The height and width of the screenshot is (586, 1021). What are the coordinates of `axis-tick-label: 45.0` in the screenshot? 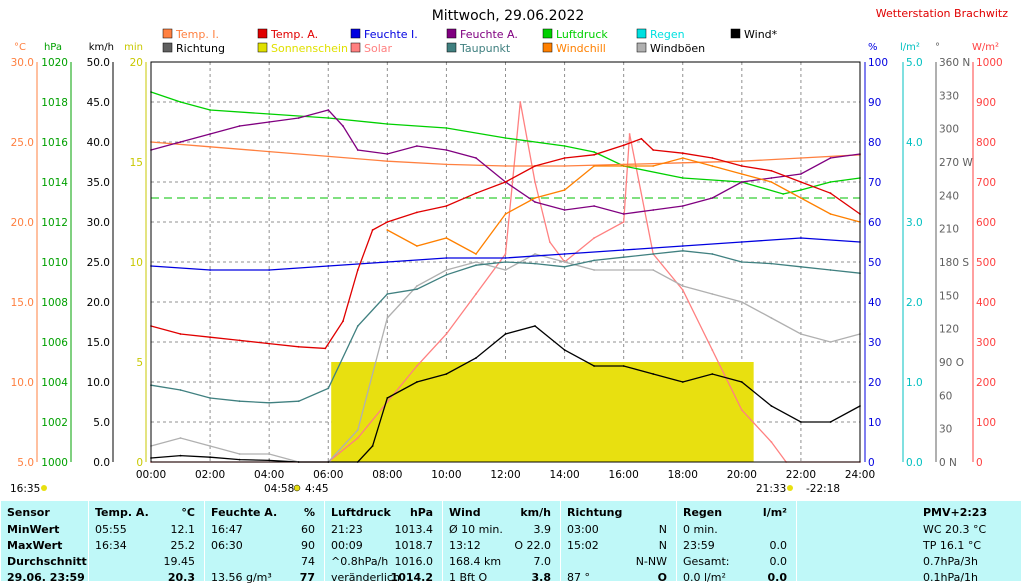 It's located at (98, 103).